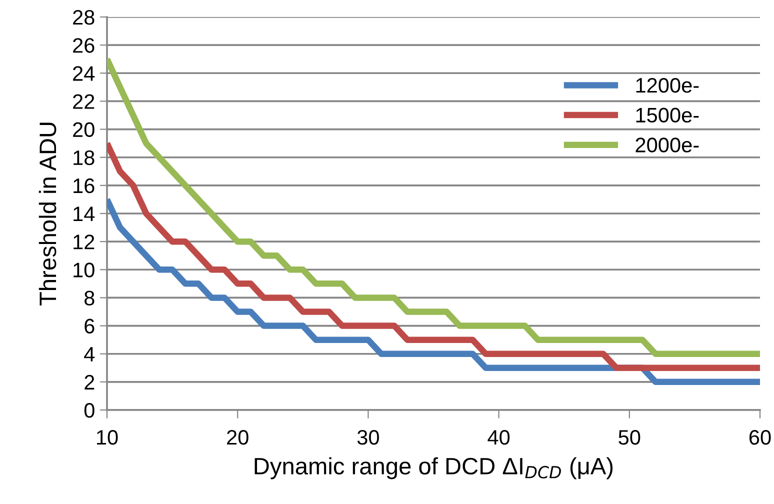 Image resolution: width=774 pixels, height=504 pixels. Describe the element at coordinates (237, 437) in the screenshot. I see `x-tick-label: 20` at that location.